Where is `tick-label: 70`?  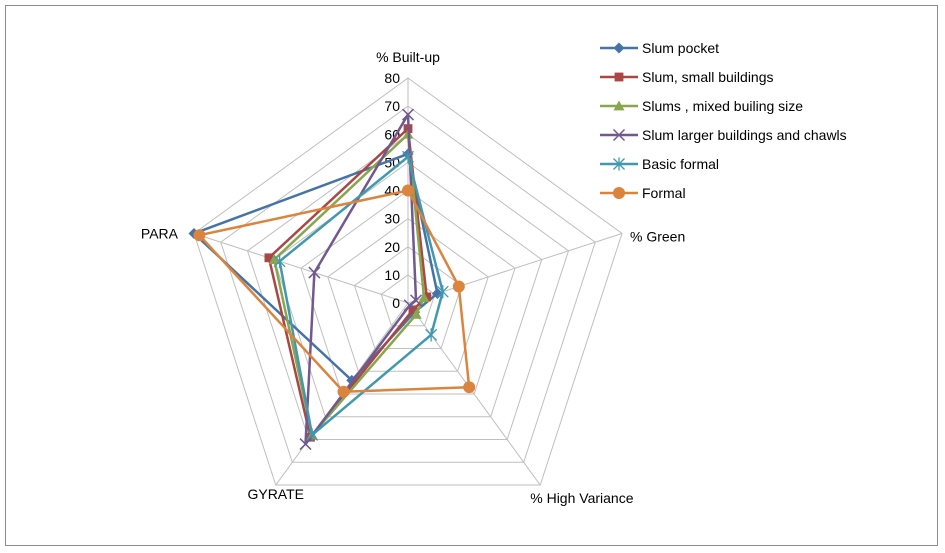 tick-label: 70 is located at coordinates (392, 106).